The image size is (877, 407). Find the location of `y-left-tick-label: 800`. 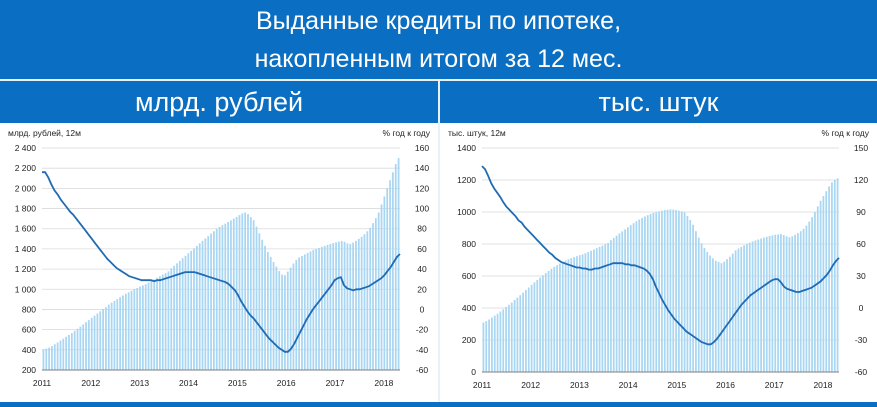

y-left-tick-label: 800 is located at coordinates (29, 309).